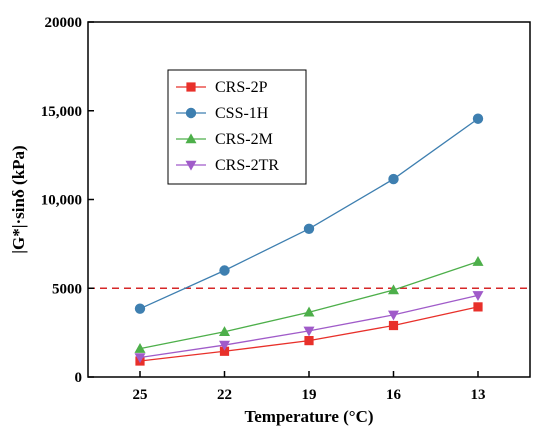  What do you see at coordinates (18, 199) in the screenshot?
I see `y-axis-label: |G*|·sinδ (kPa)` at bounding box center [18, 199].